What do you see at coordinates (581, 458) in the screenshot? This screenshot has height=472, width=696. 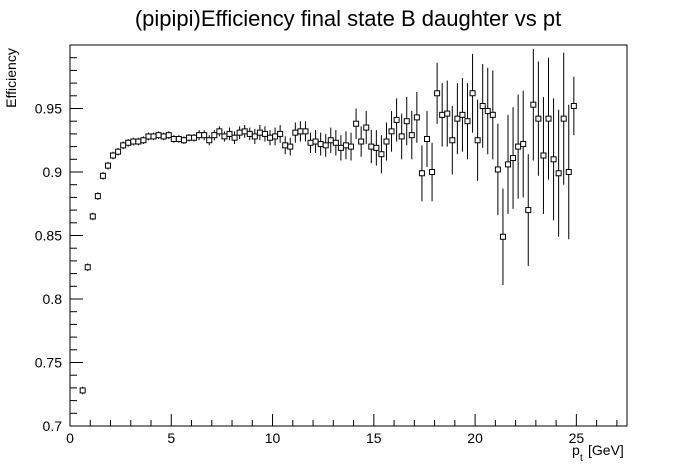 I see `x-axis-label-subscript: t` at bounding box center [581, 458].